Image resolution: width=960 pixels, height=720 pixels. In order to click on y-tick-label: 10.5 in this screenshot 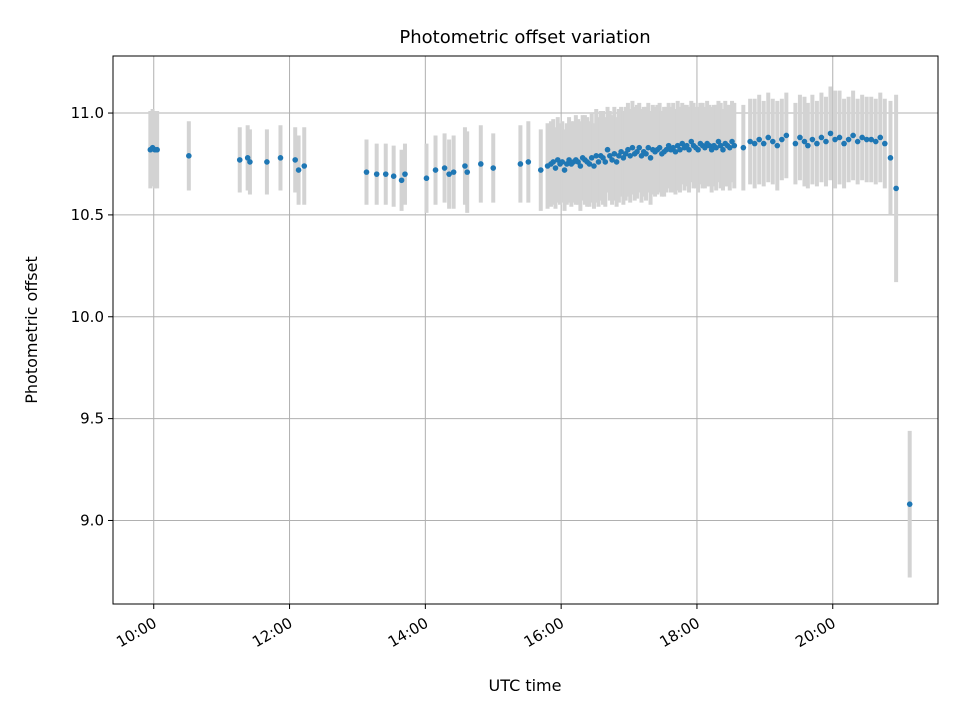, I will do `click(87, 215)`.